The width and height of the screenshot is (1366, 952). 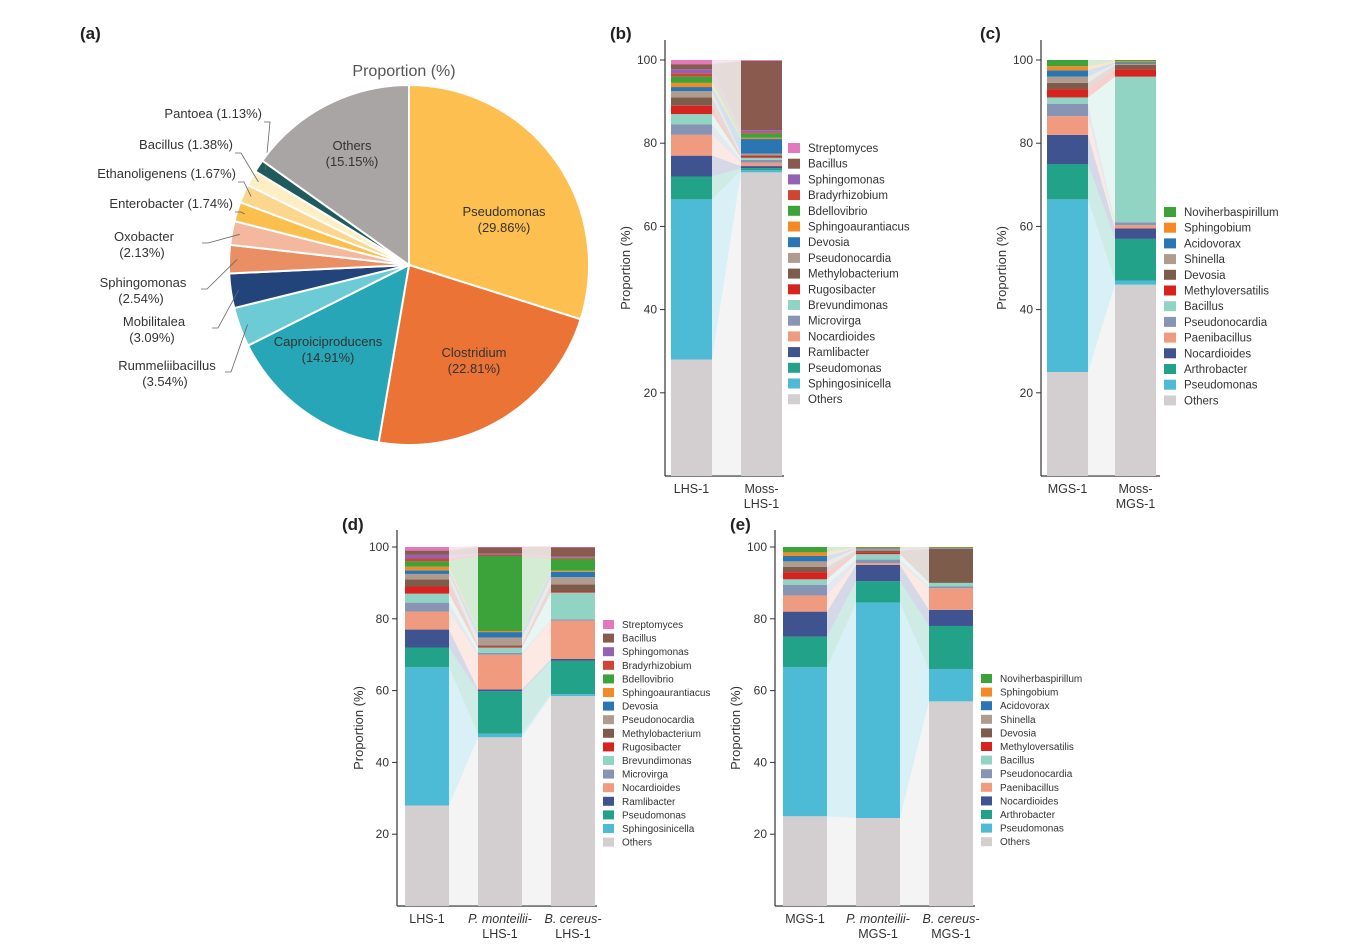 I want to click on flow-ribbon-sphingoaurantiacus, so click(x=726, y=111).